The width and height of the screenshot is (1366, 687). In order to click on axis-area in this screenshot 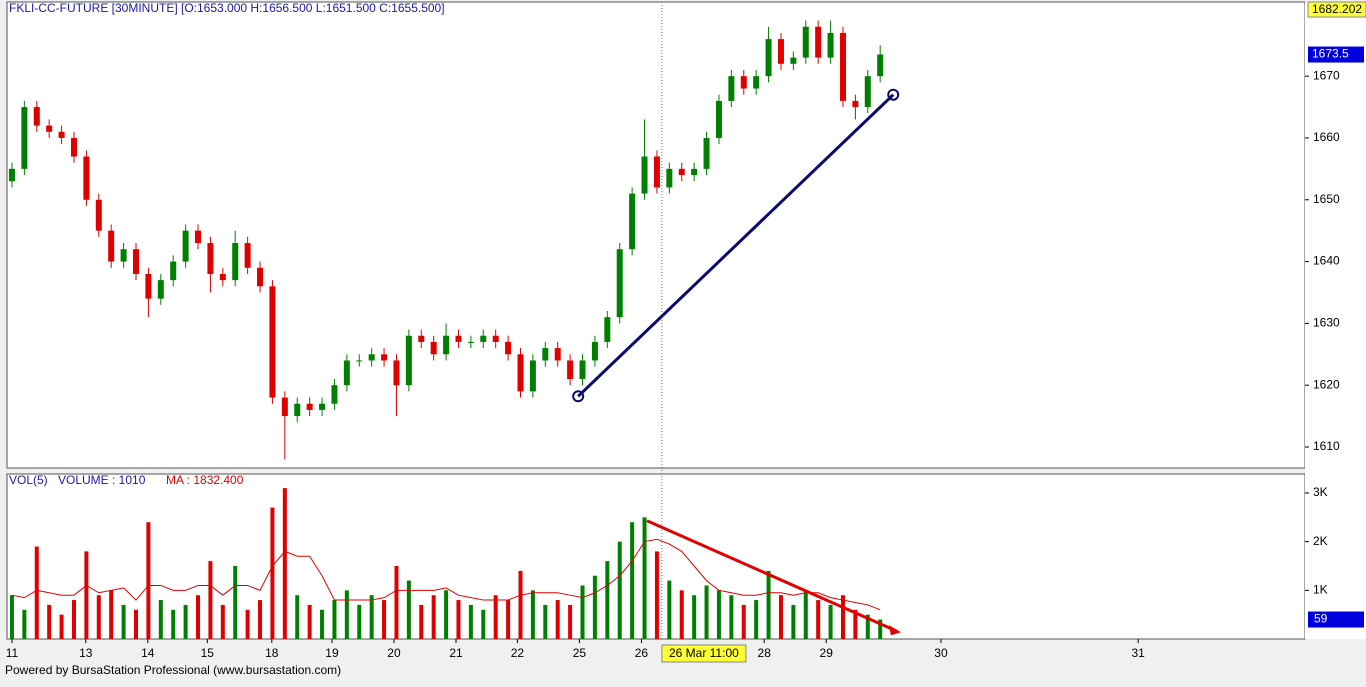, I will do `click(1335, 320)`.